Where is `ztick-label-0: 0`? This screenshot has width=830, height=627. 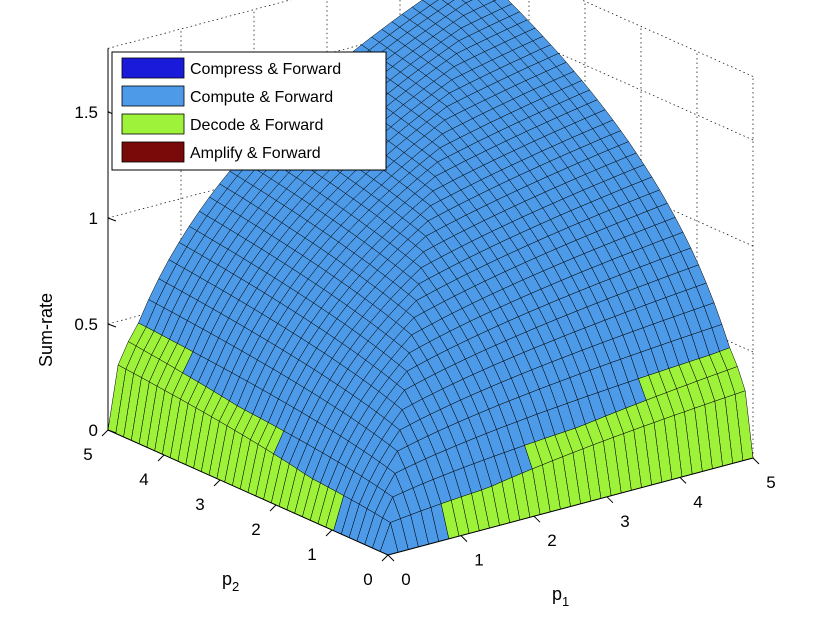
ztick-label-0: 0 is located at coordinates (93, 430).